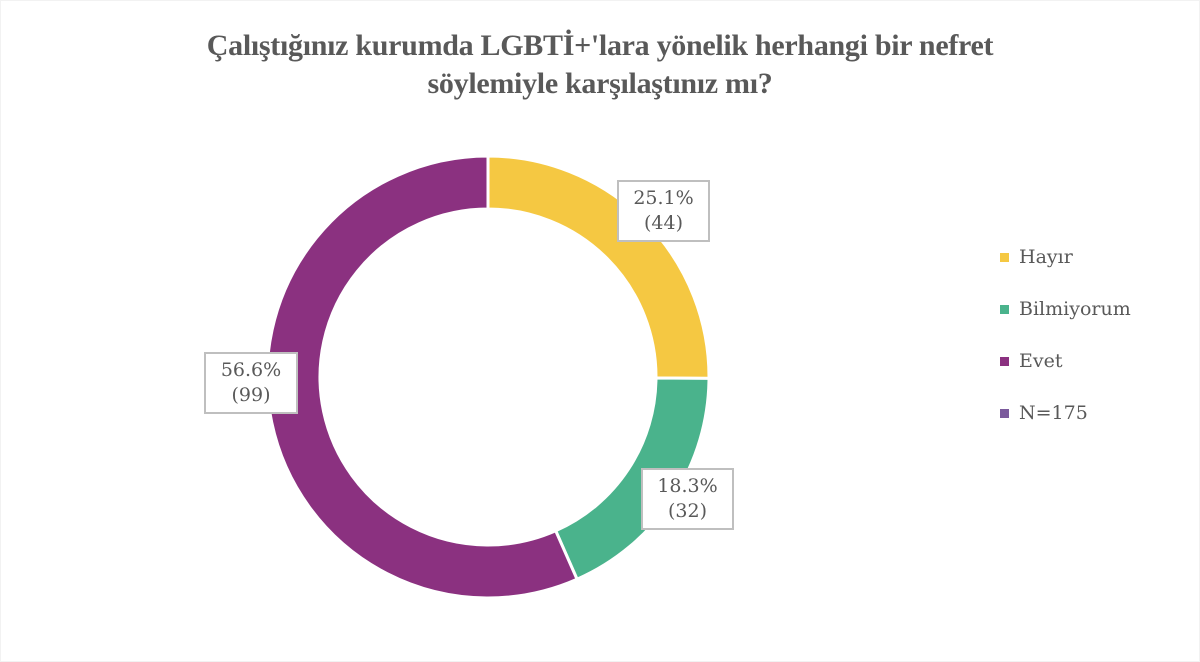  Describe the element at coordinates (1004, 257) in the screenshot. I see `legend-swatch-hayir` at that location.